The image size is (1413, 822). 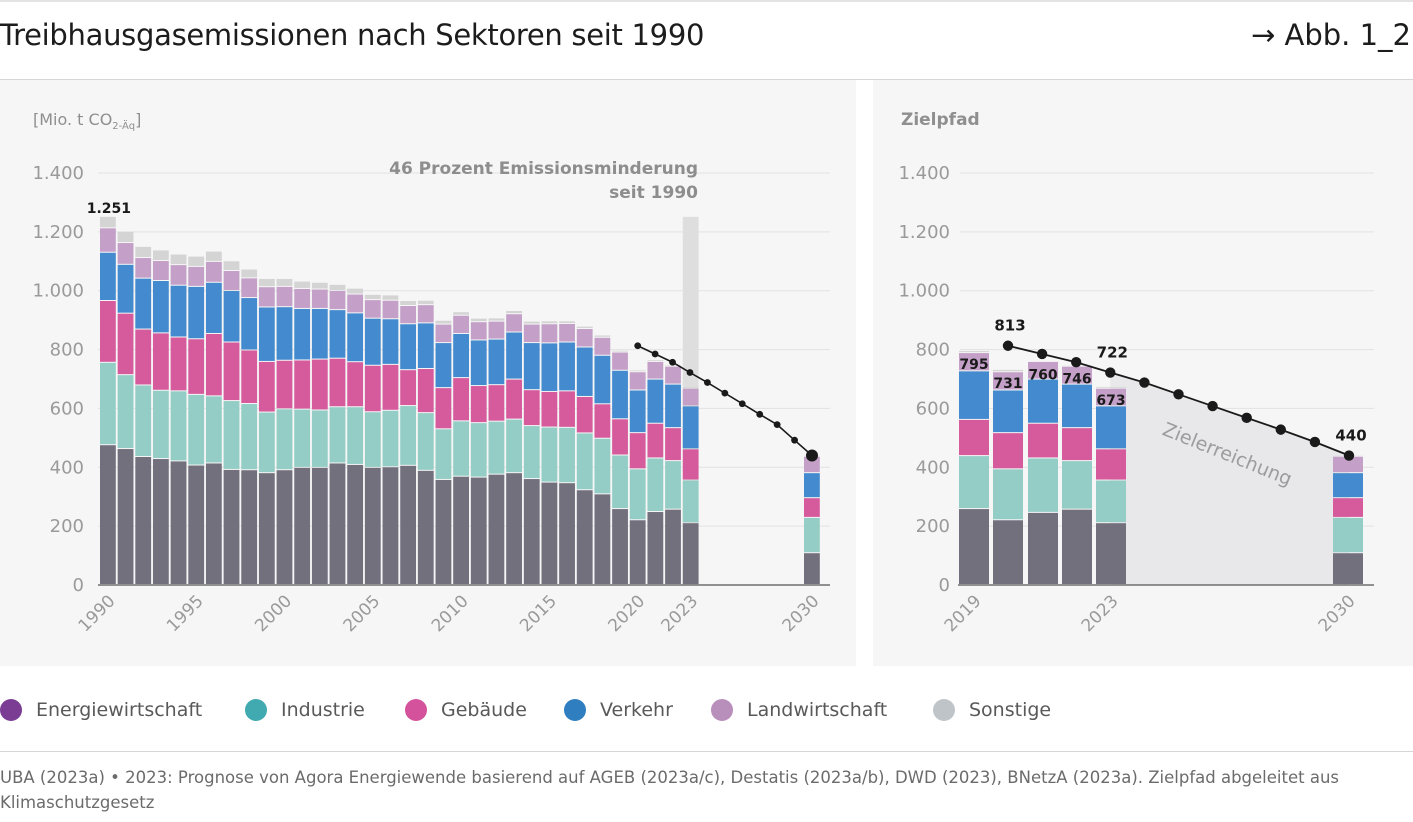 What do you see at coordinates (67, 408) in the screenshot?
I see `y-tick-label: 600` at bounding box center [67, 408].